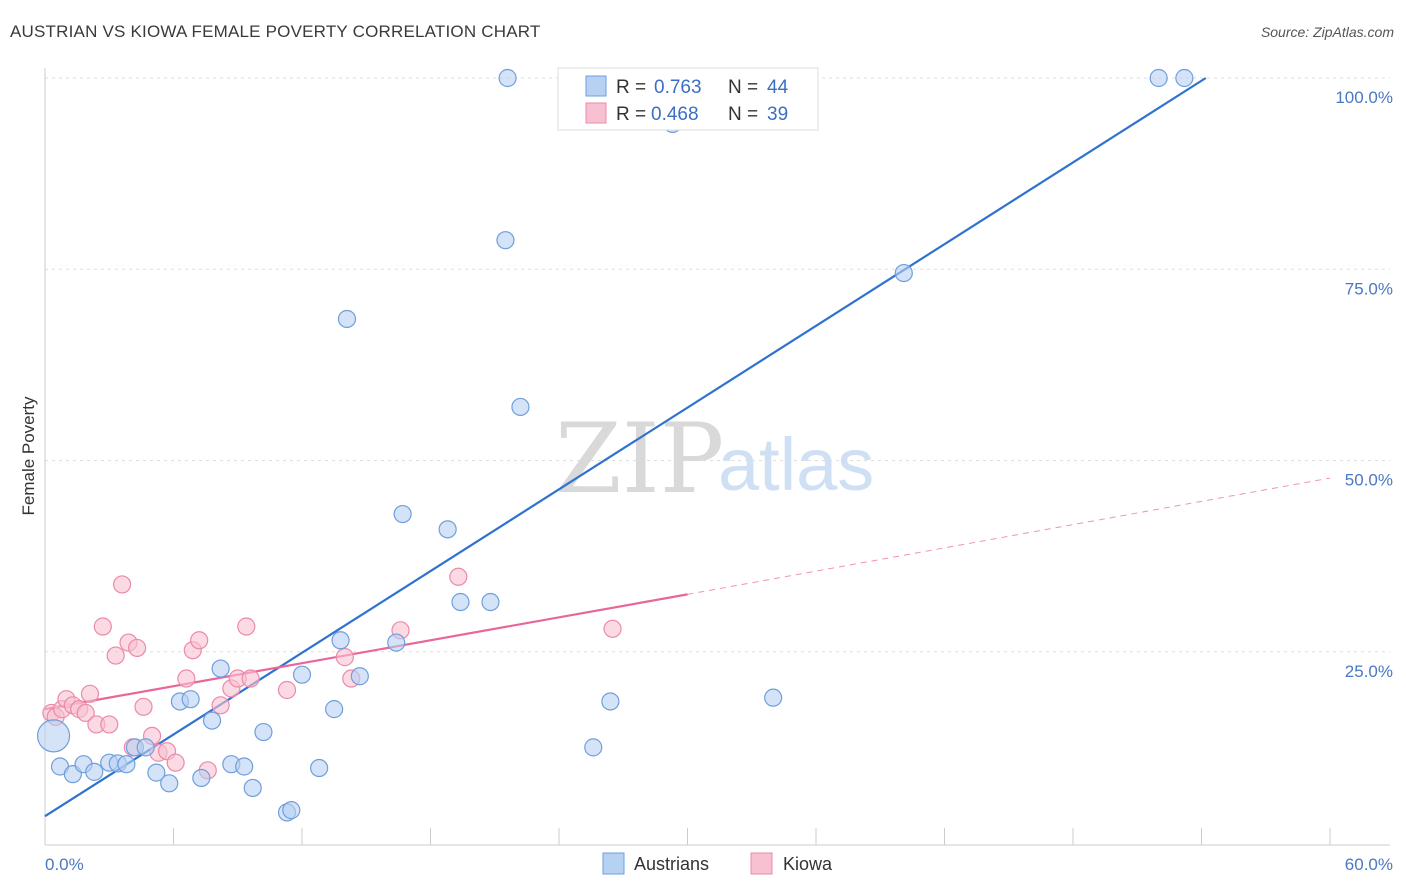 The width and height of the screenshot is (1406, 892). I want to click on bottom-legend-swatch-austrians, so click(613, 863).